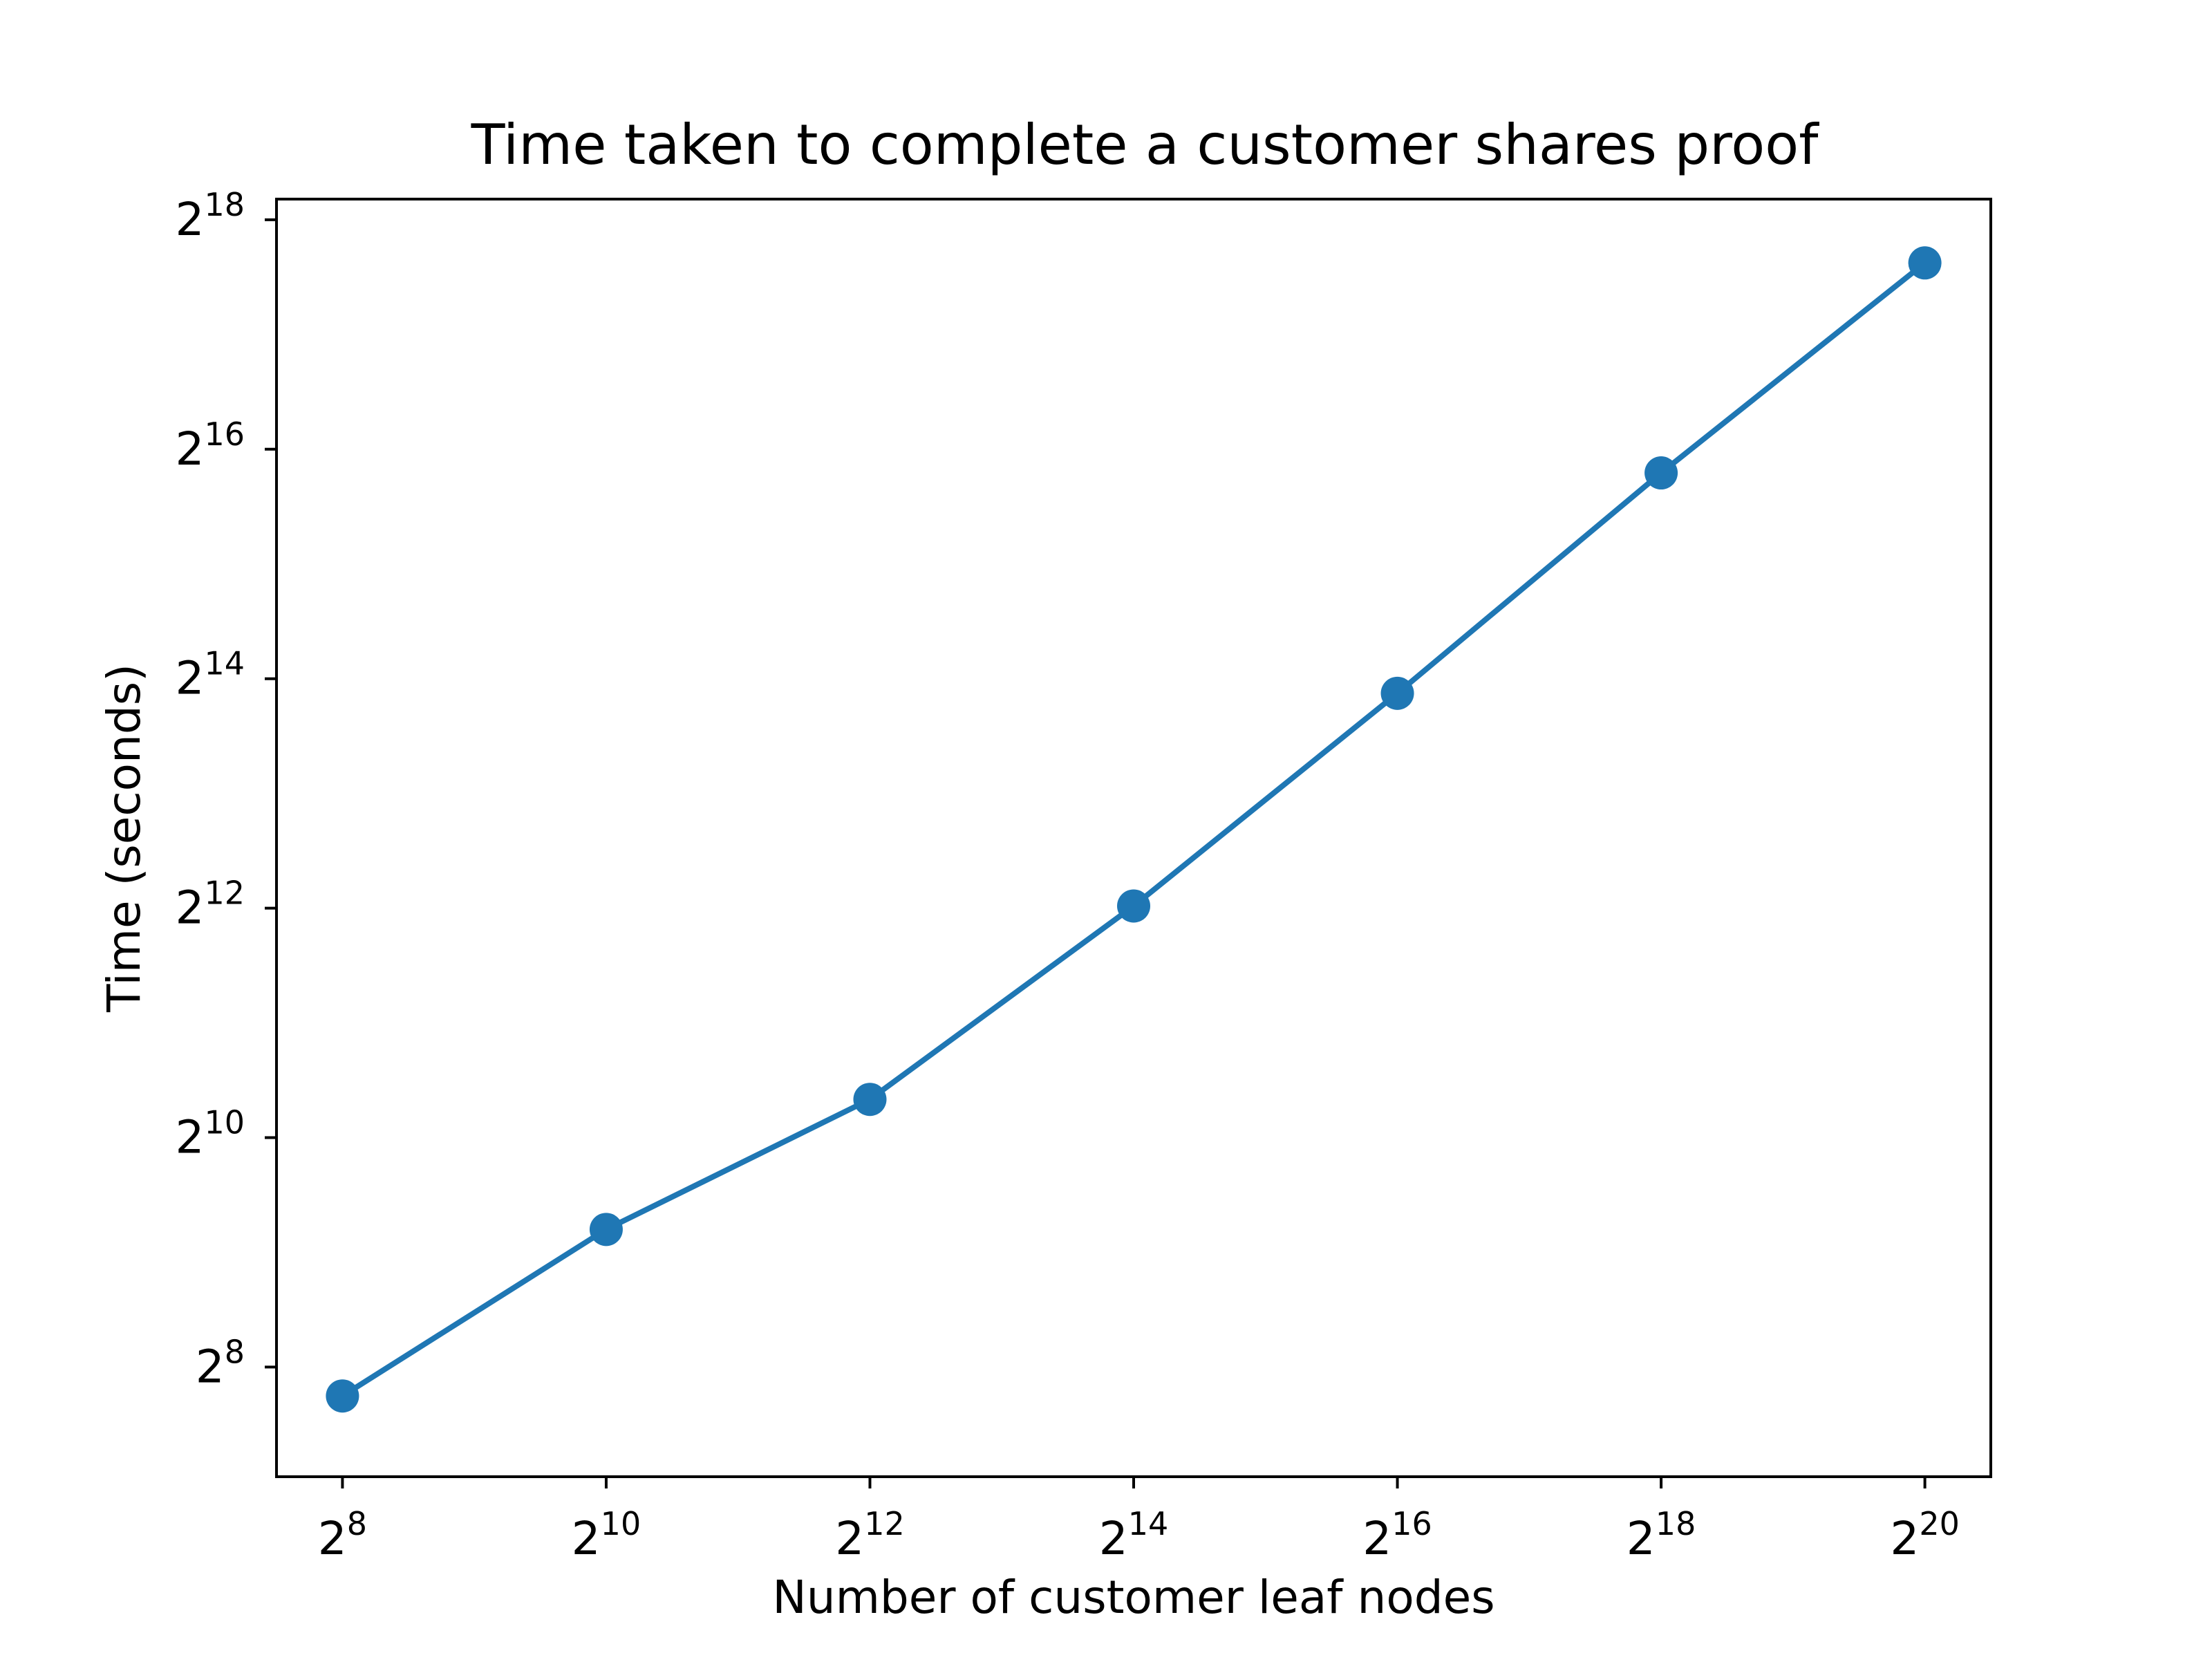 Image resolution: width=2212 pixels, height=1662 pixels. I want to click on x-tick-label: 214, so click(1134, 1535).